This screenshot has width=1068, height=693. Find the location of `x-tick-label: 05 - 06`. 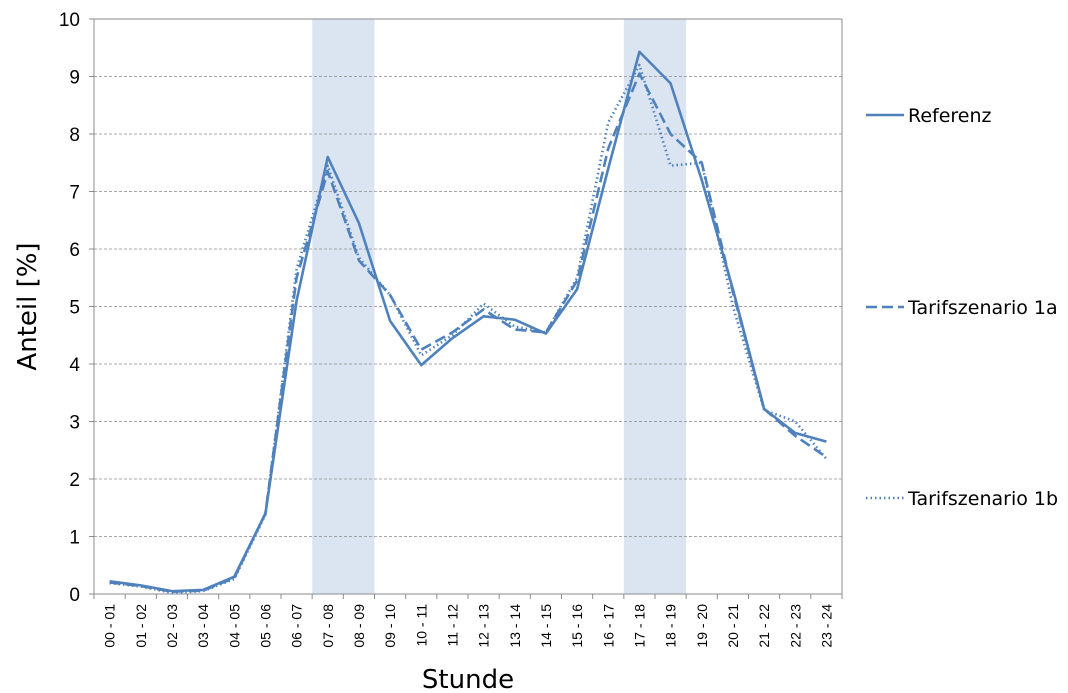

x-tick-label: 05 - 06 is located at coordinates (265, 626).